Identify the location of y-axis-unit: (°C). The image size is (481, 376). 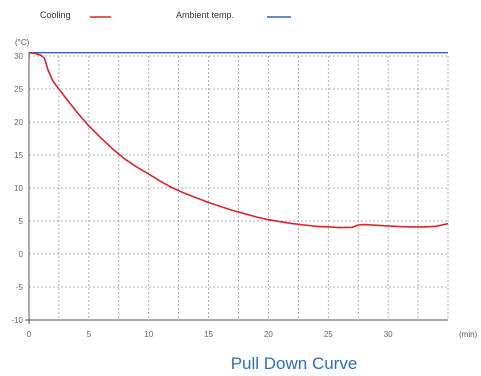
(22, 42).